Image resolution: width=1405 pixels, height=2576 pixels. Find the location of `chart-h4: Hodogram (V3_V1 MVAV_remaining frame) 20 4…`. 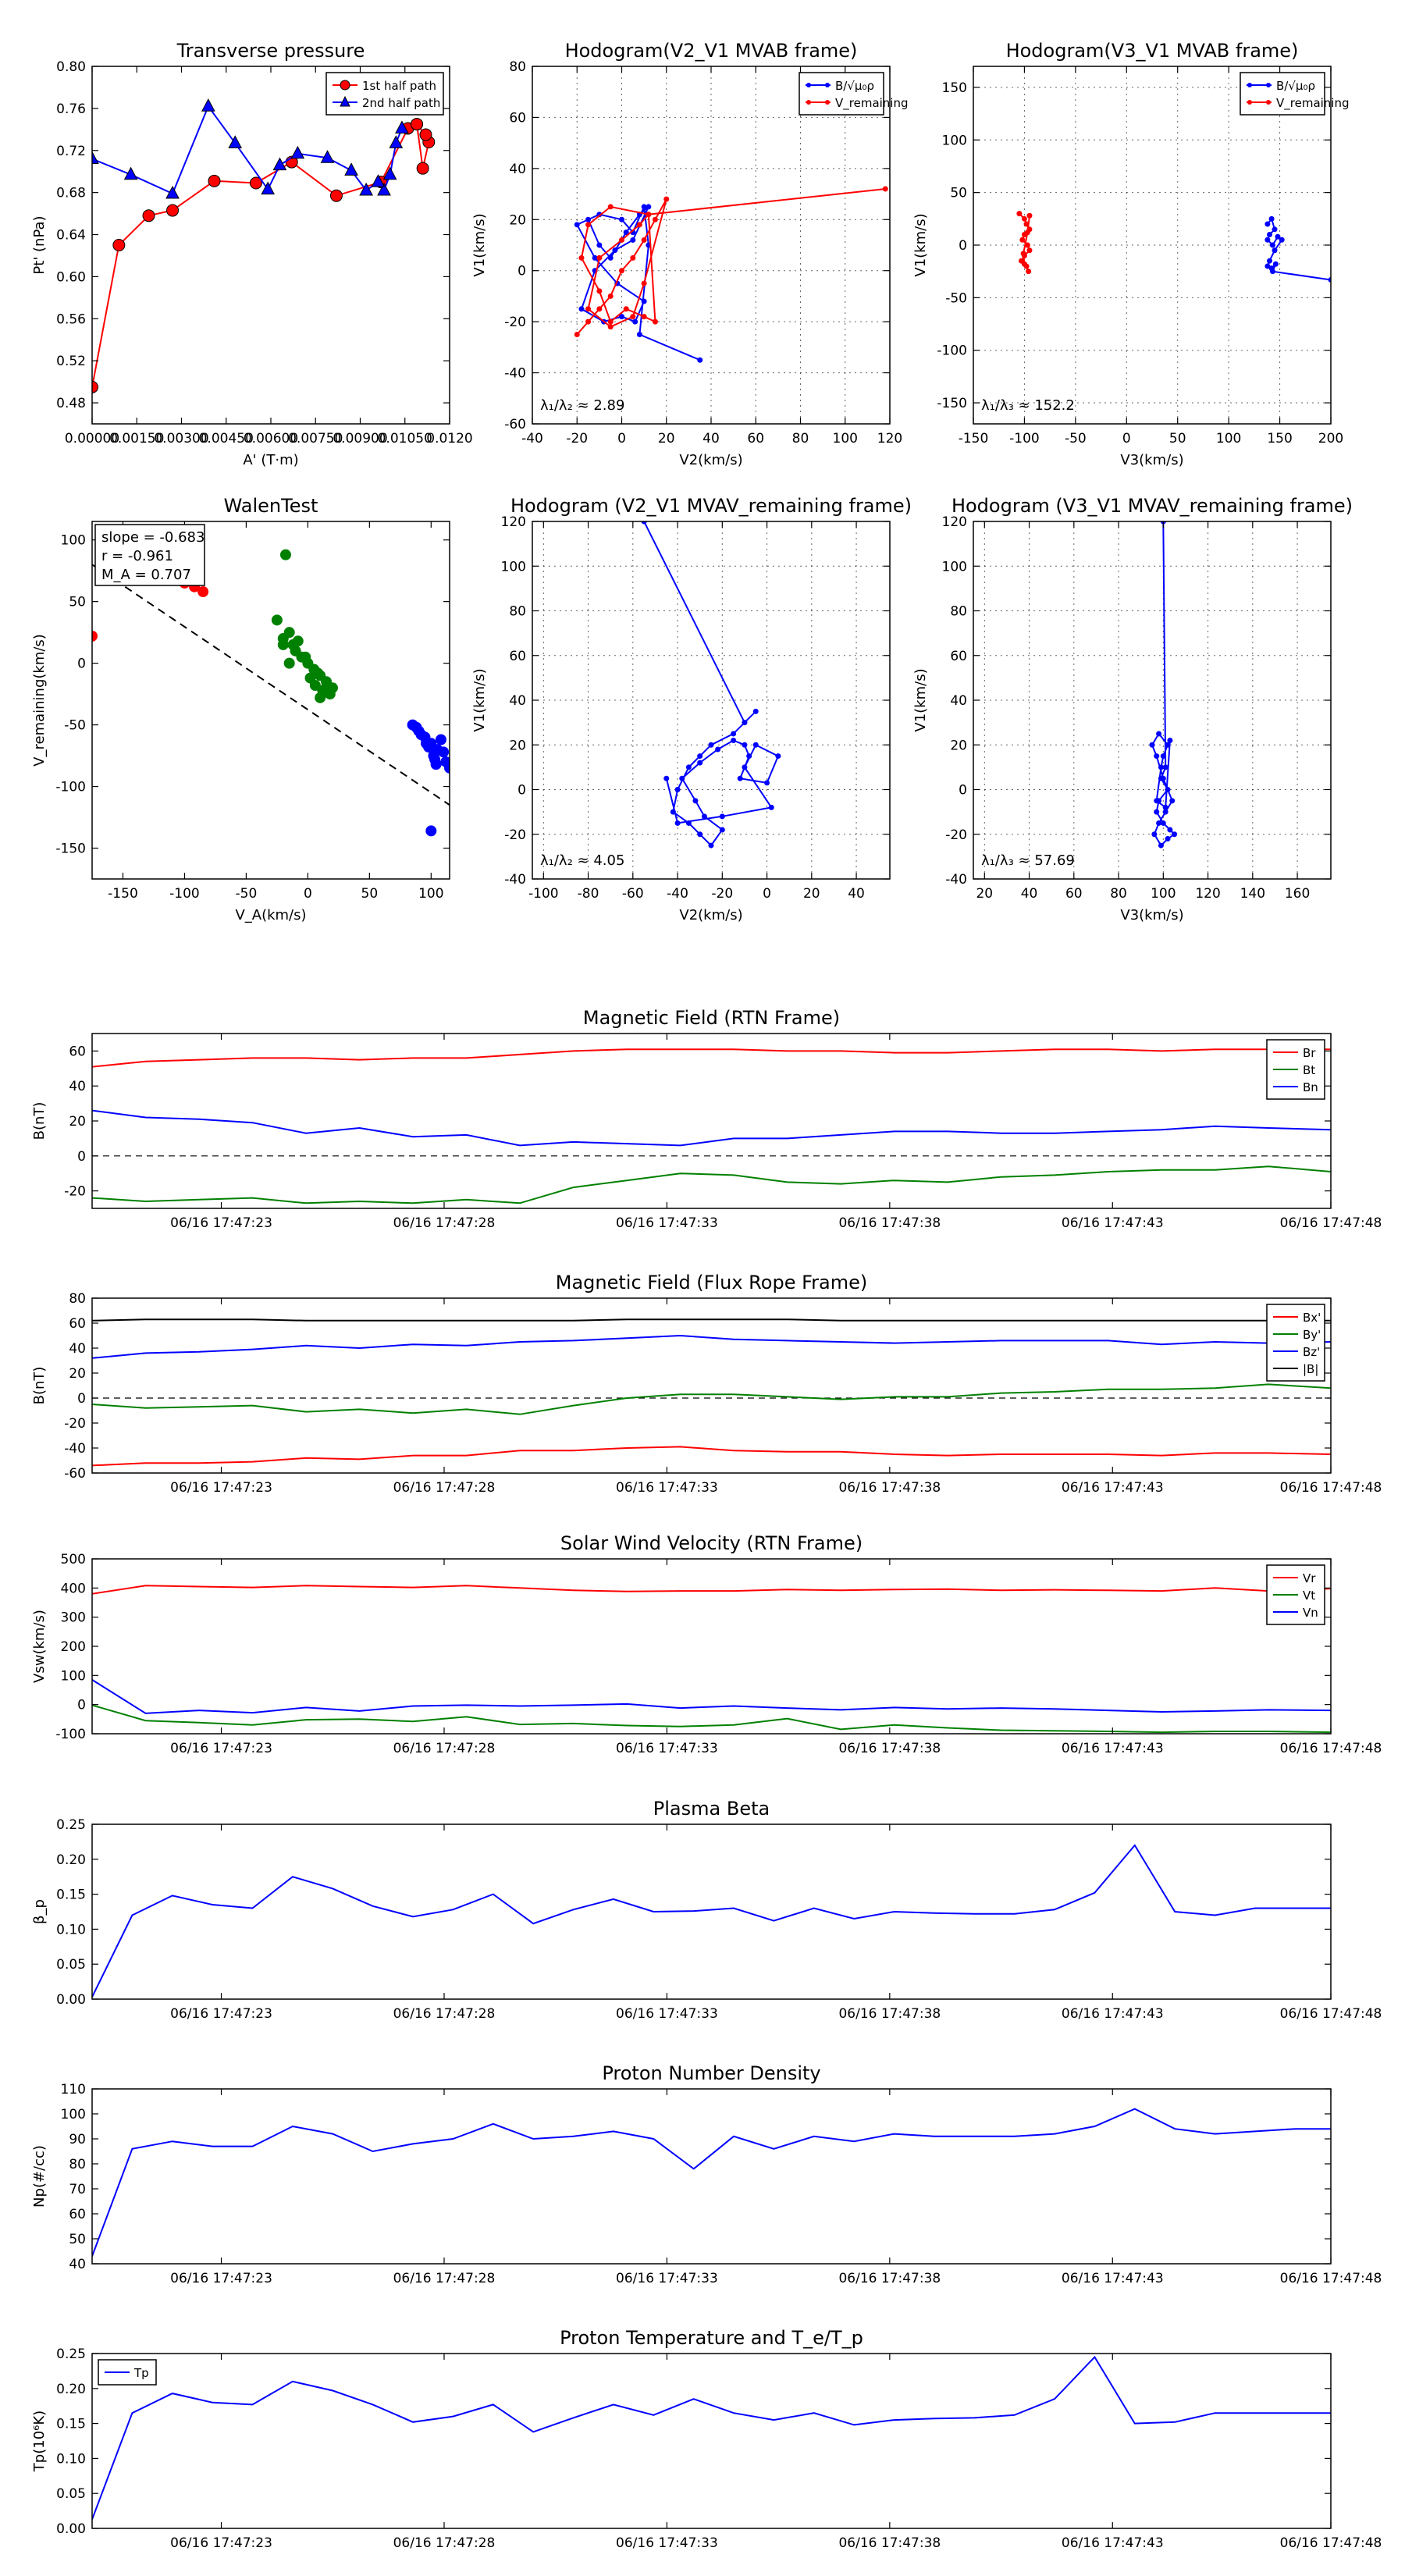

chart-h4: Hodogram (V3_V1 MVAV_remaining frame) 20 4… is located at coordinates (1133, 709).